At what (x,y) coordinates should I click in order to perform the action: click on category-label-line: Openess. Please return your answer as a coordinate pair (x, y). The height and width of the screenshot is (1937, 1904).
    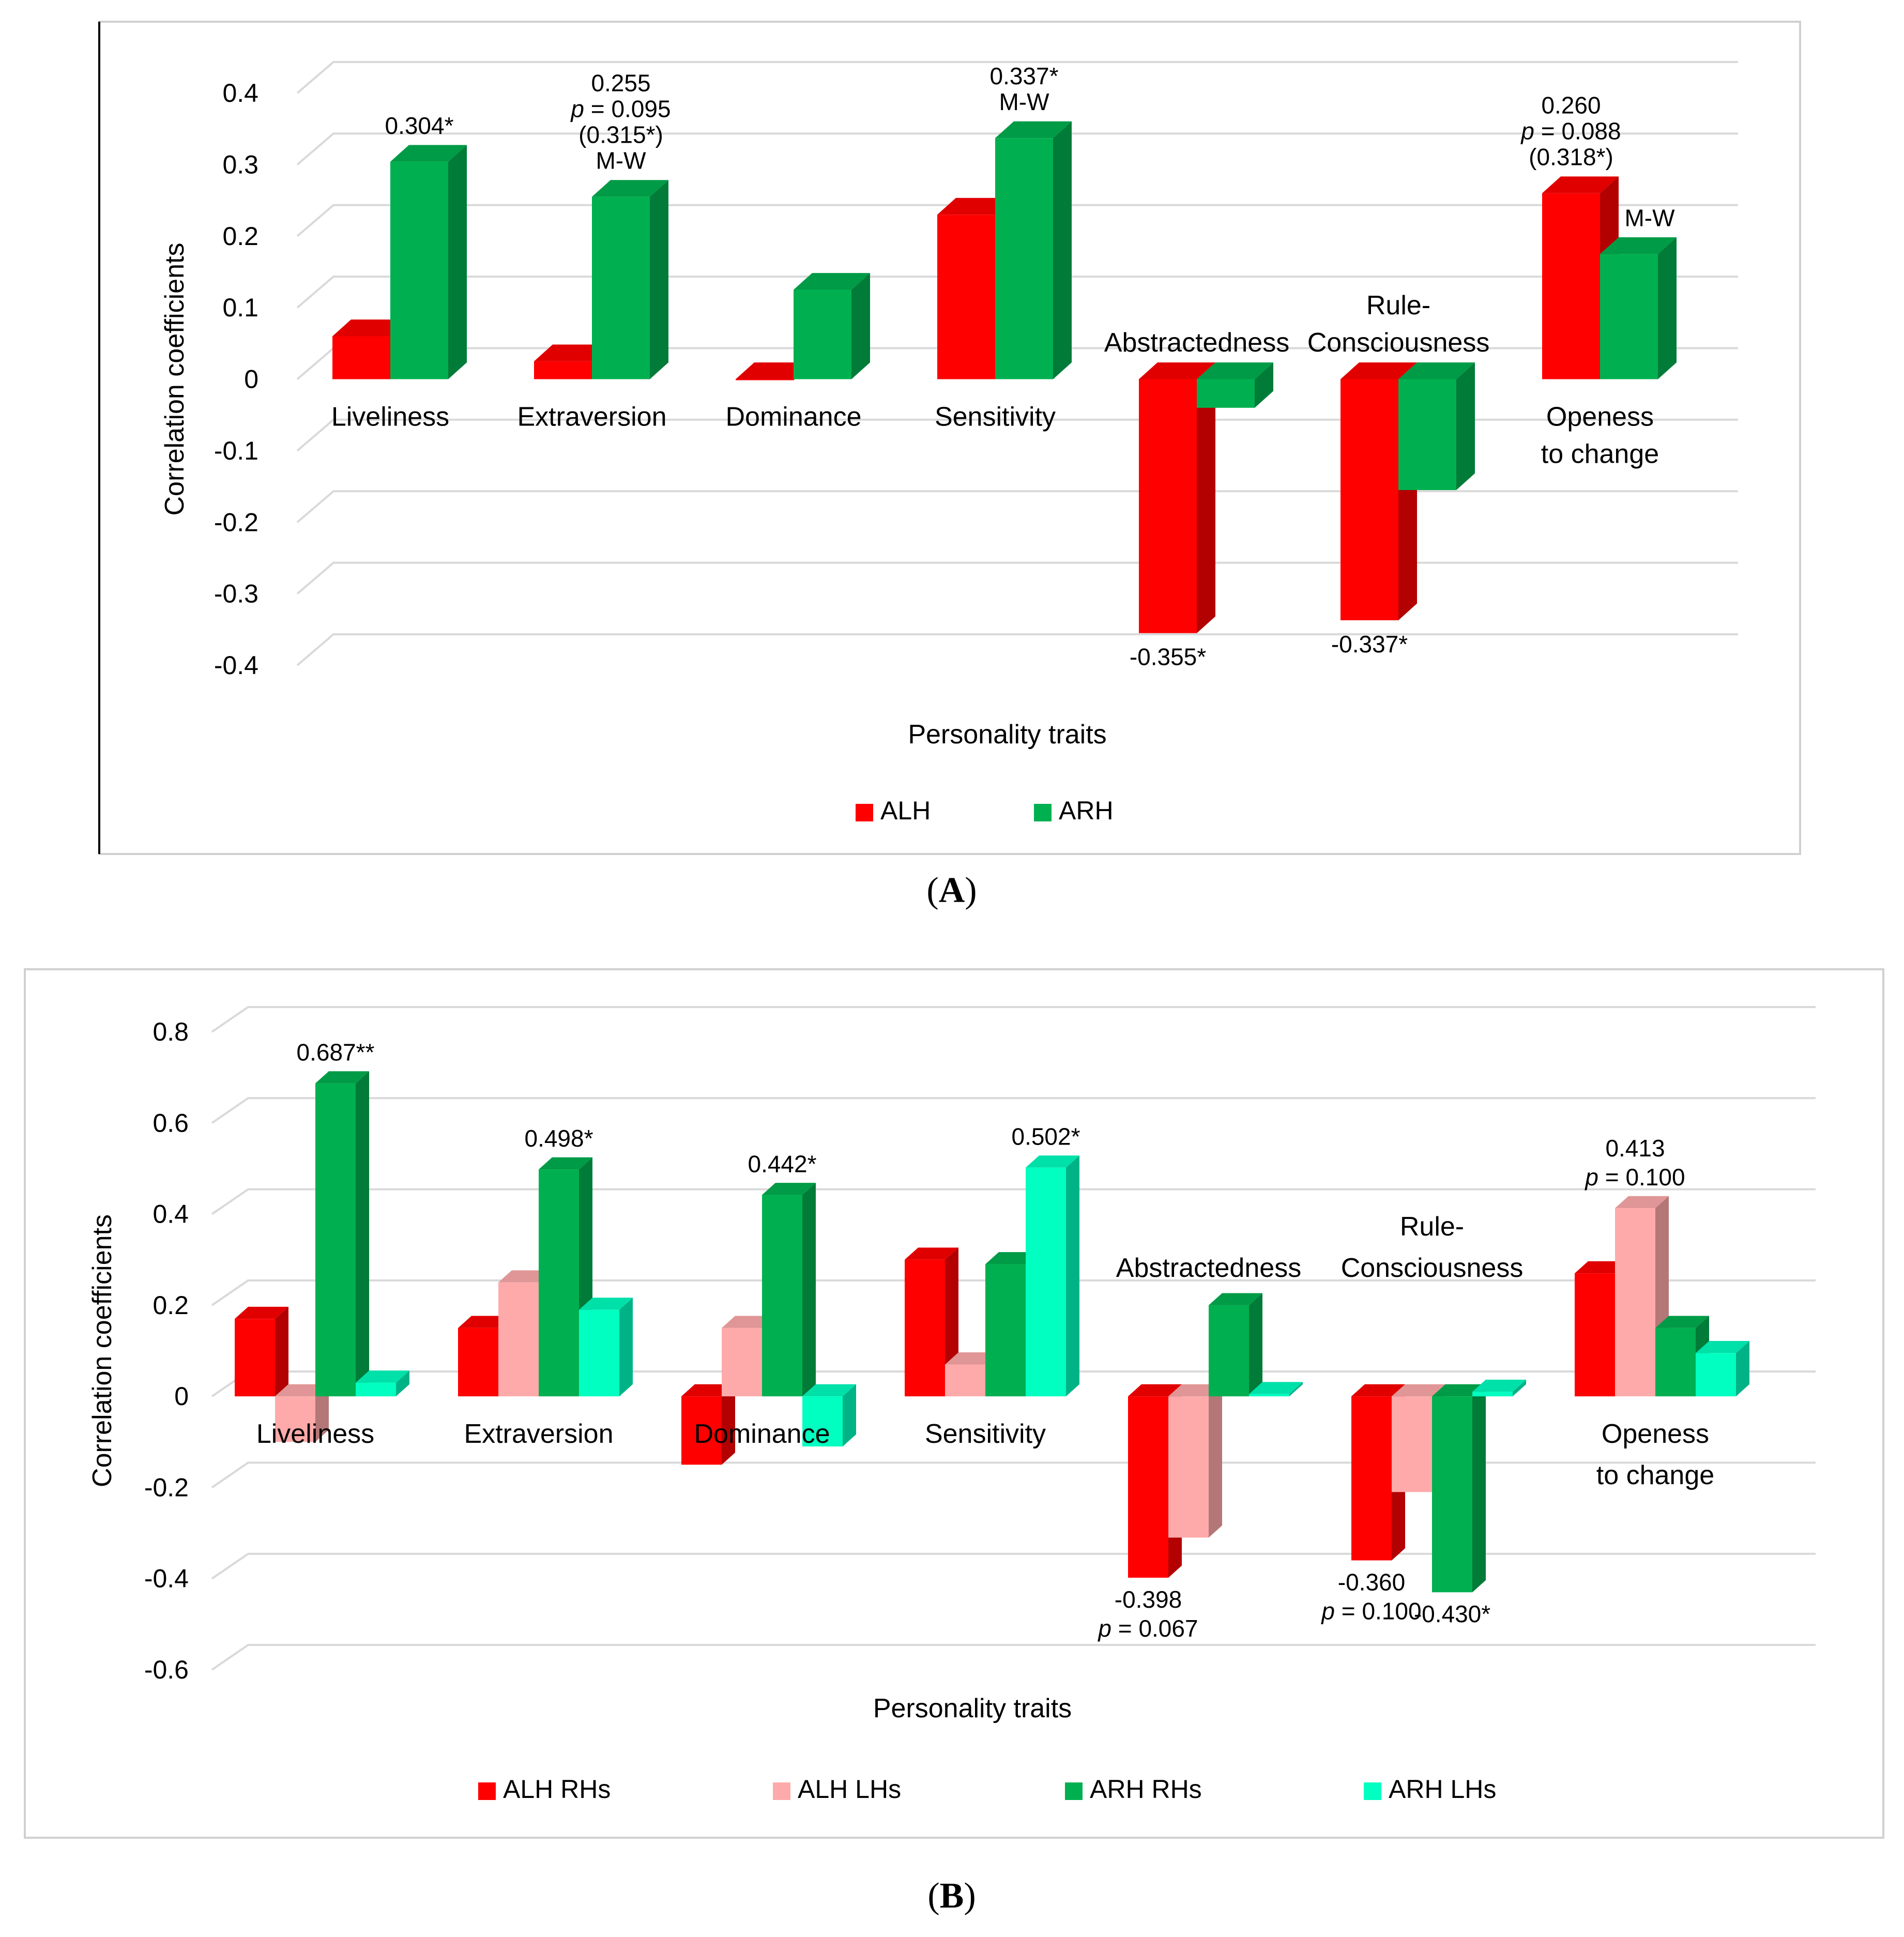
    Looking at the image, I should click on (1600, 417).